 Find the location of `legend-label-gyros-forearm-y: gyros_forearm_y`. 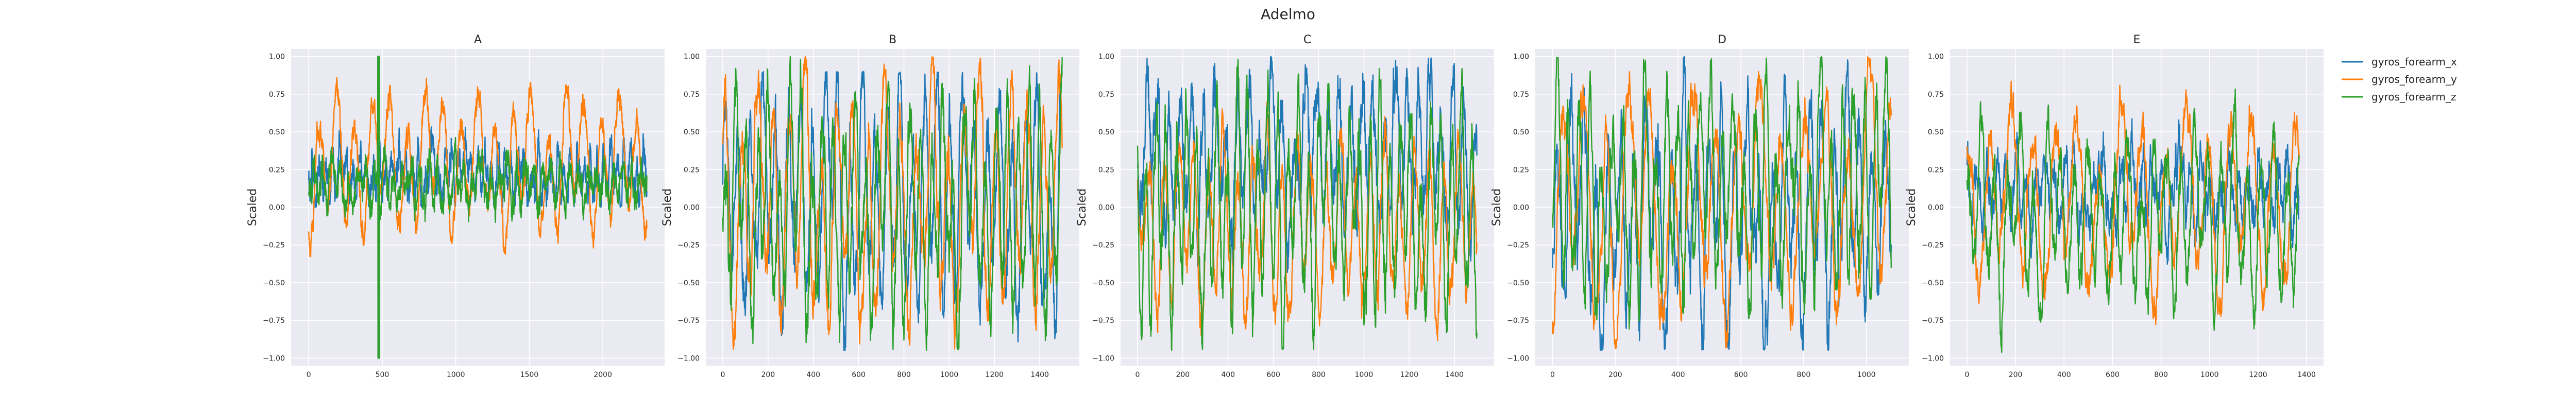

legend-label-gyros-forearm-y: gyros_forearm_y is located at coordinates (2414, 79).